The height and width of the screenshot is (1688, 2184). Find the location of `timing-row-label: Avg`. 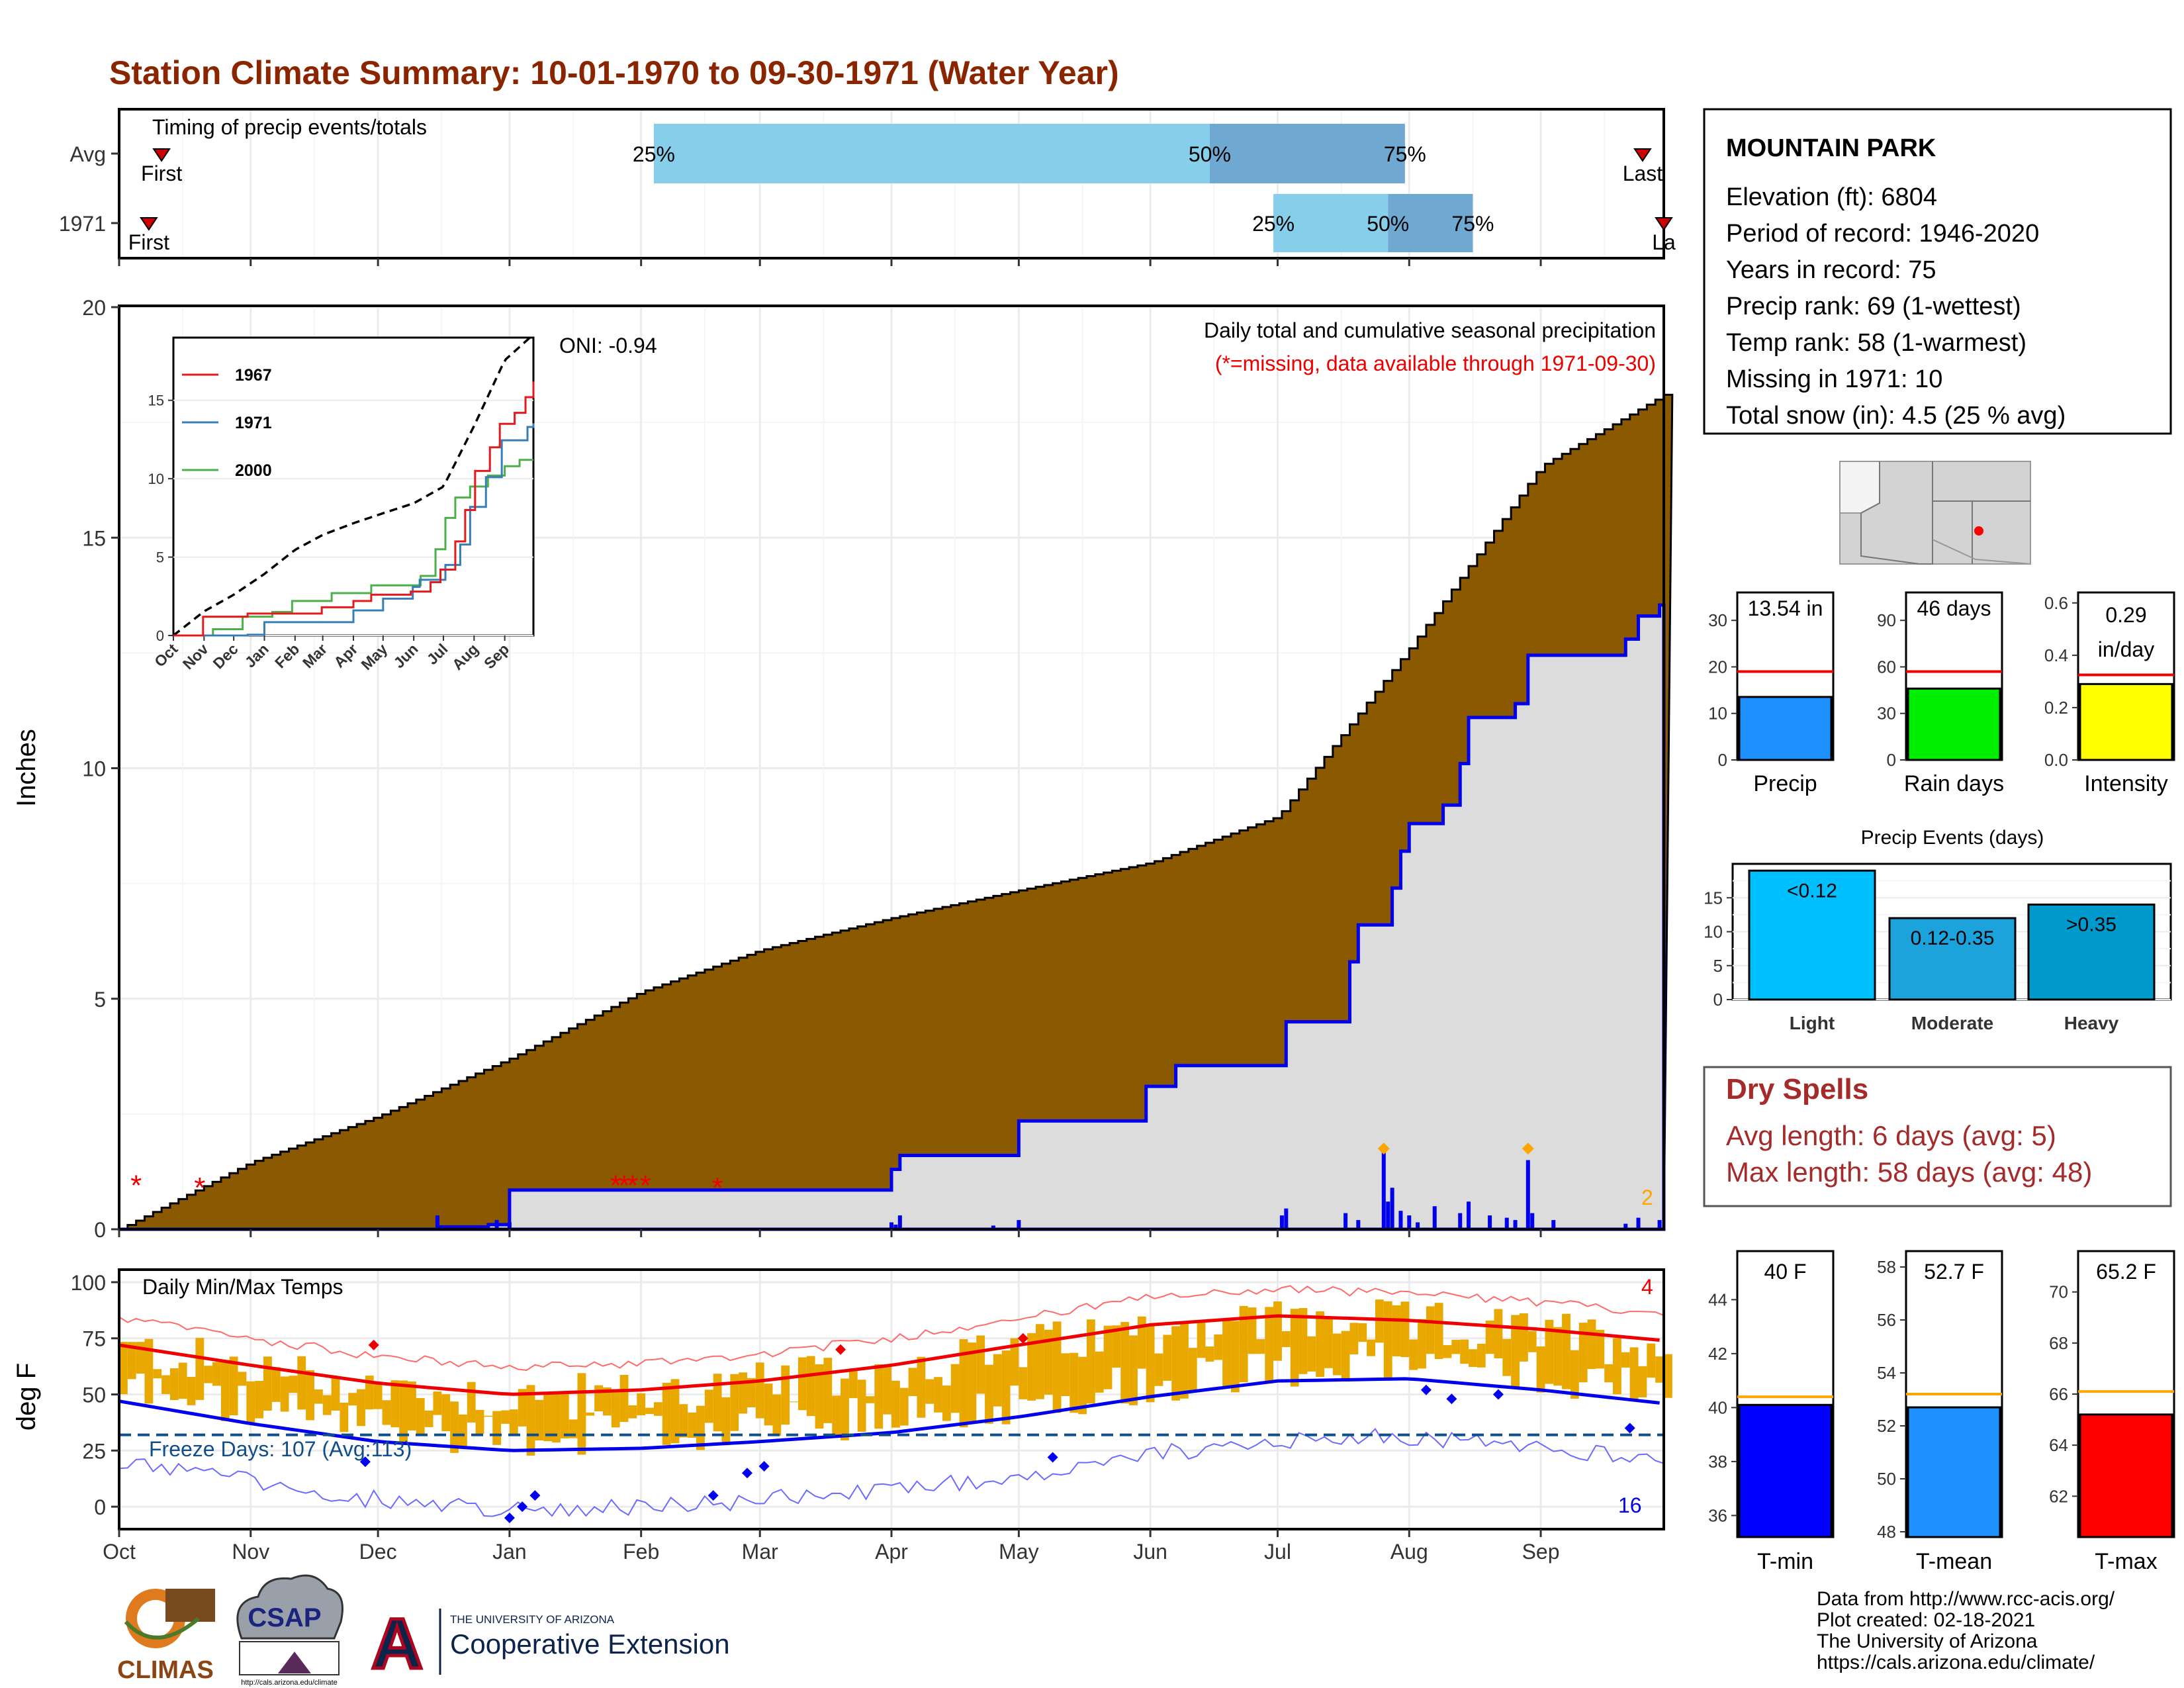

timing-row-label: Avg is located at coordinates (87, 154).